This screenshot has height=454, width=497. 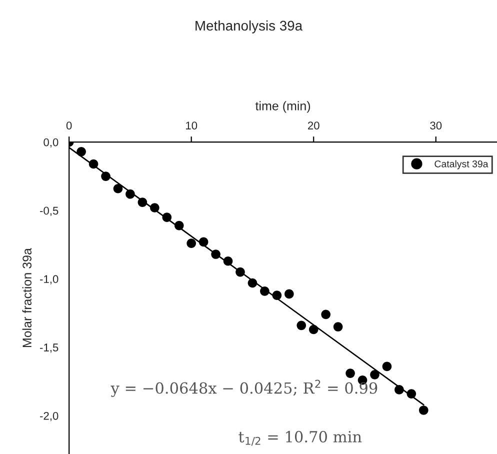 I want to click on x-axis-title: time (min), so click(x=282, y=107).